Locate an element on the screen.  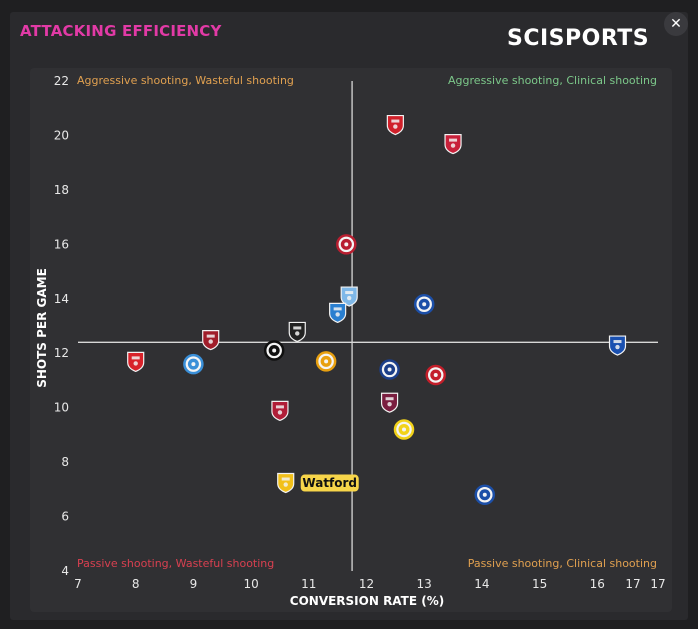
close-icon: ✕ is located at coordinates (676, 24).